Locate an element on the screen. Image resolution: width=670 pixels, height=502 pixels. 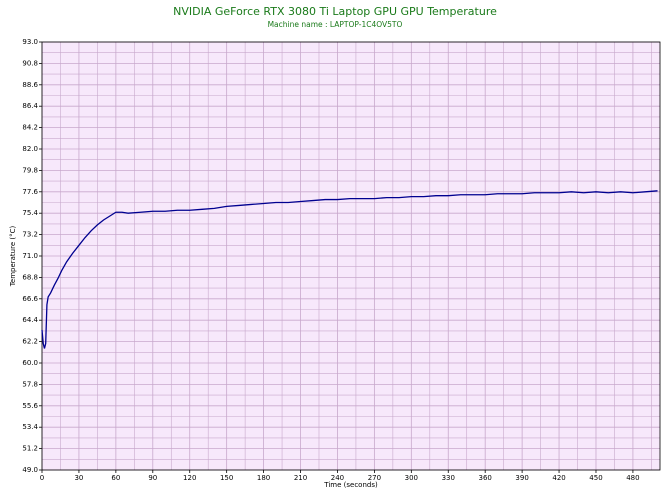
y-tick-label: 93.0 is located at coordinates (30, 42).